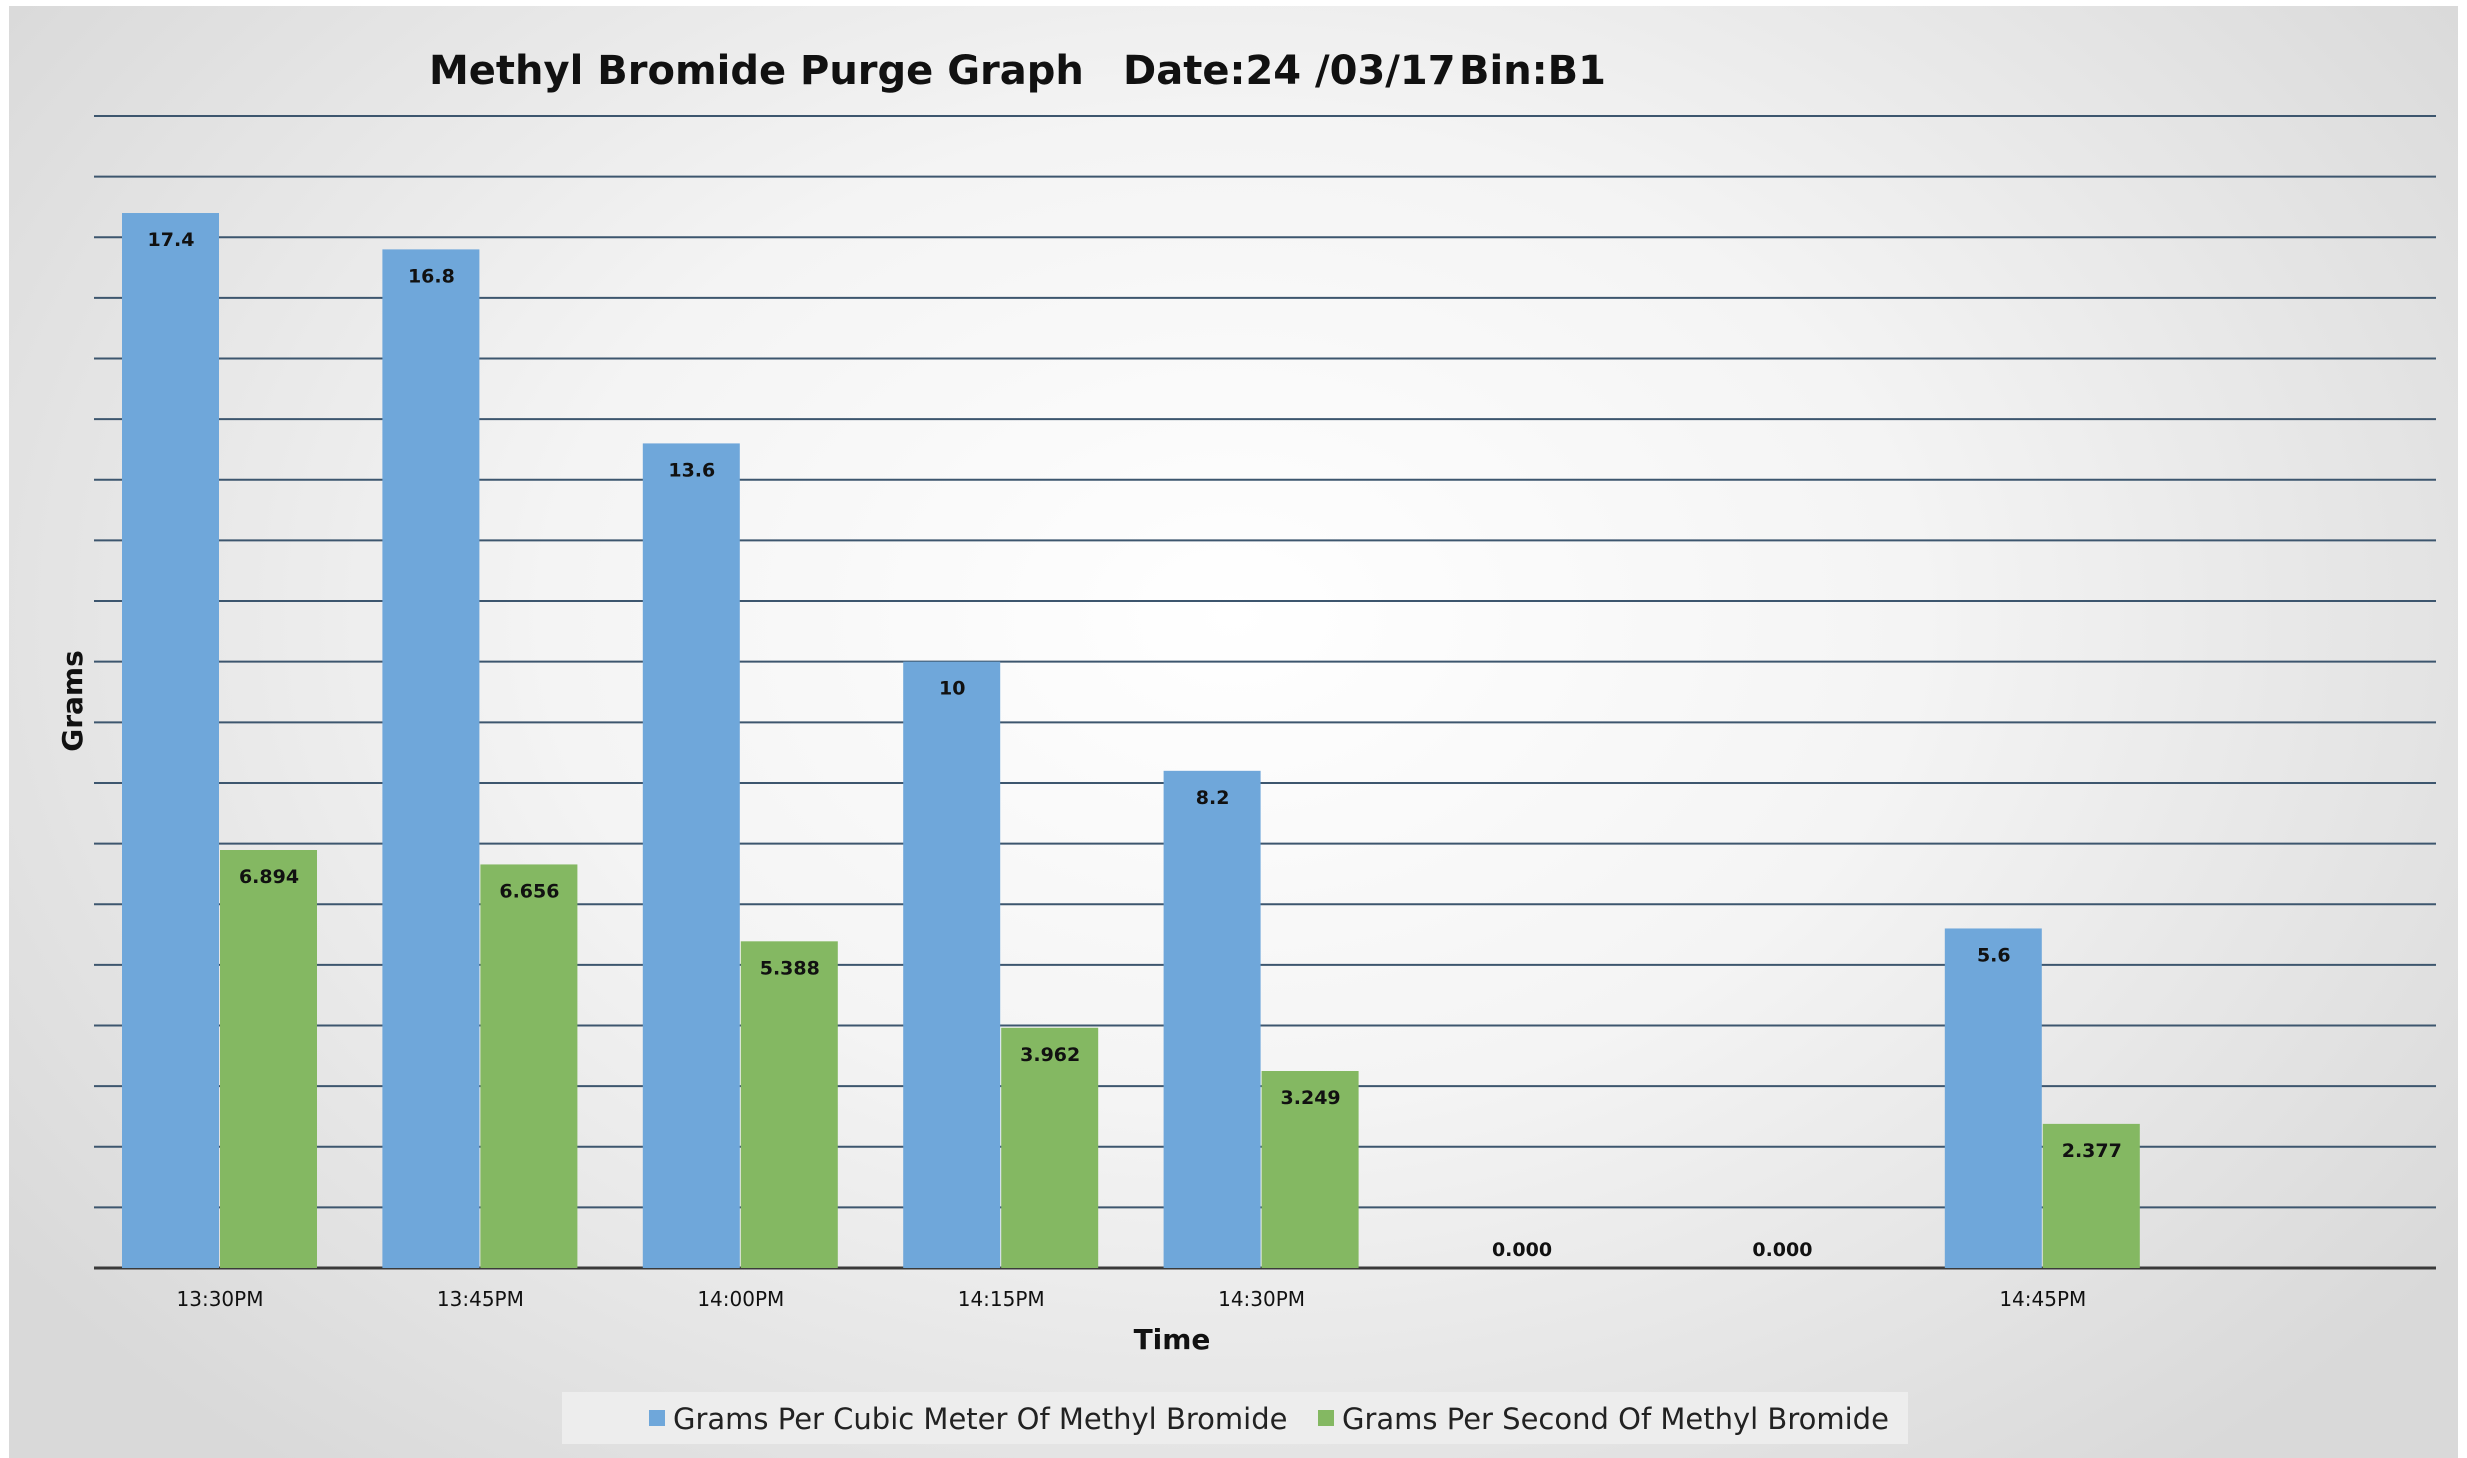  I want to click on x-tick-label: 14:15PM, so click(1001, 1299).